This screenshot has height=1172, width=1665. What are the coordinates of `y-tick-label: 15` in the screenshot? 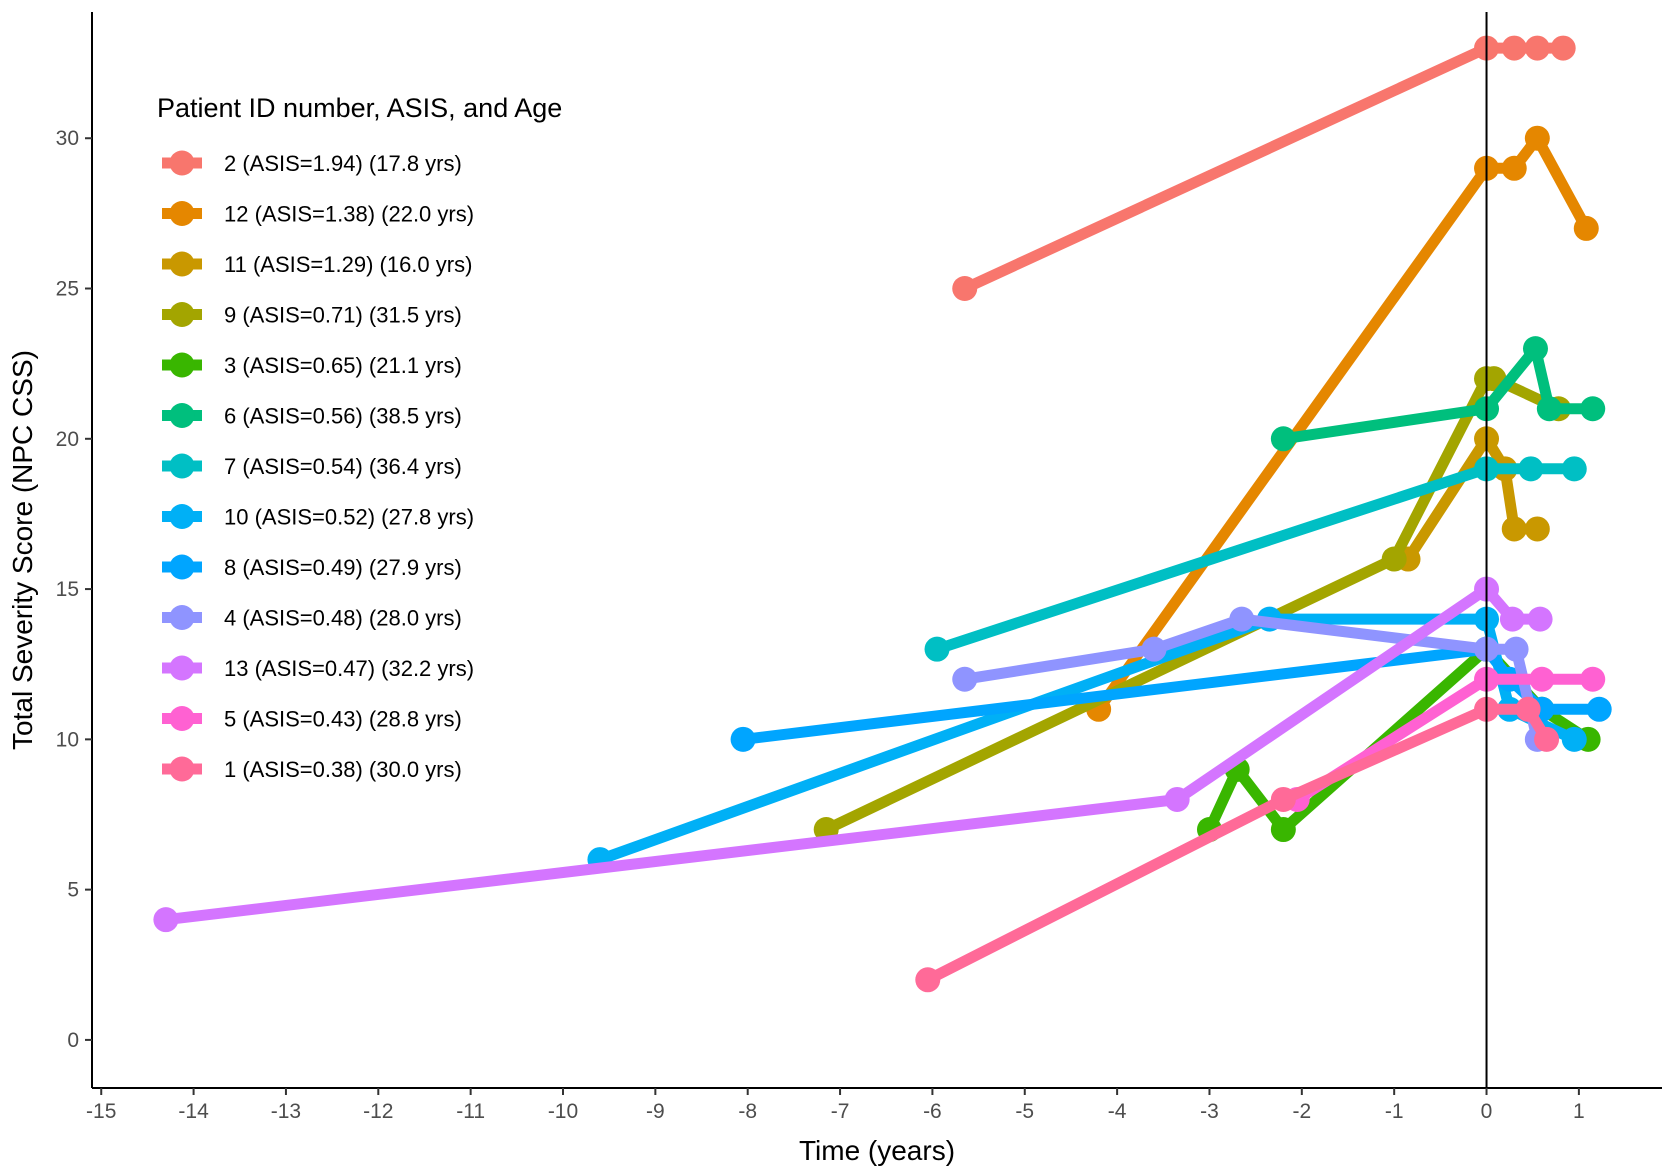 It's located at (67, 589).